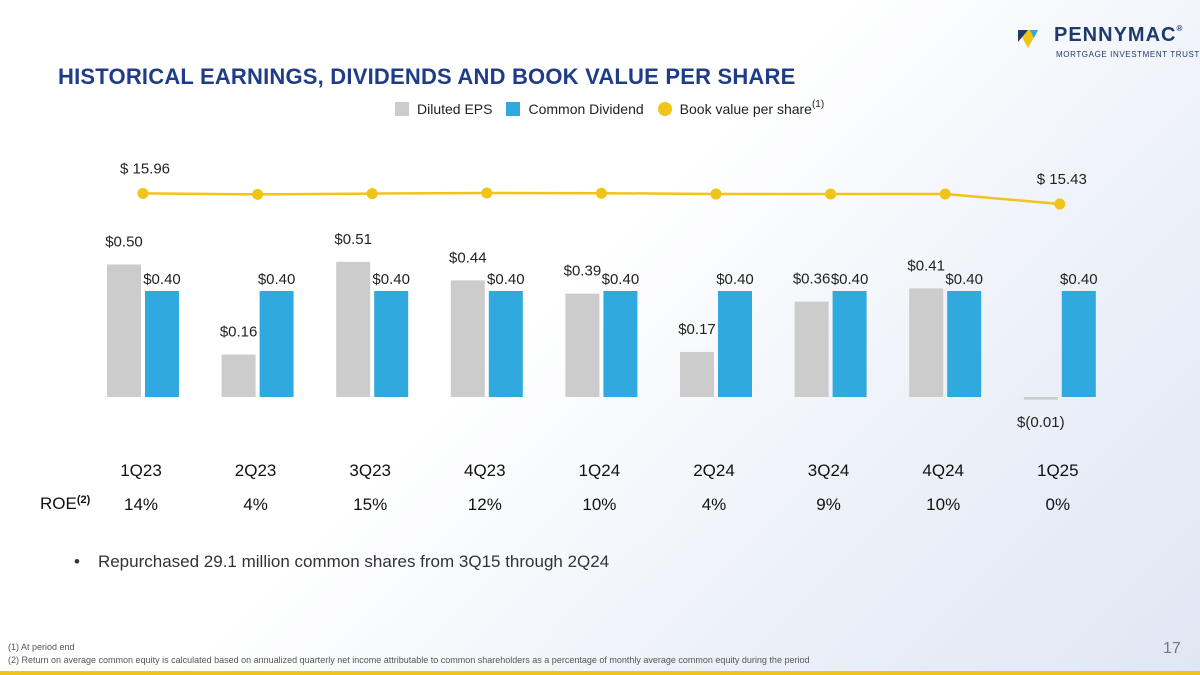 The width and height of the screenshot is (1200, 675). What do you see at coordinates (600, 470) in the screenshot?
I see `category-label: 1Q24` at bounding box center [600, 470].